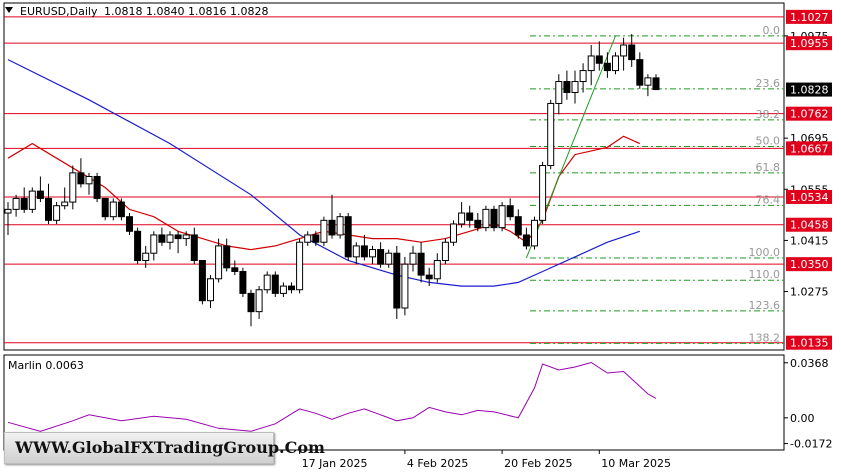 The image size is (841, 474). I want to click on watermark-banner: WWW.GlobalFXTradingGroup.Com, so click(164, 448).